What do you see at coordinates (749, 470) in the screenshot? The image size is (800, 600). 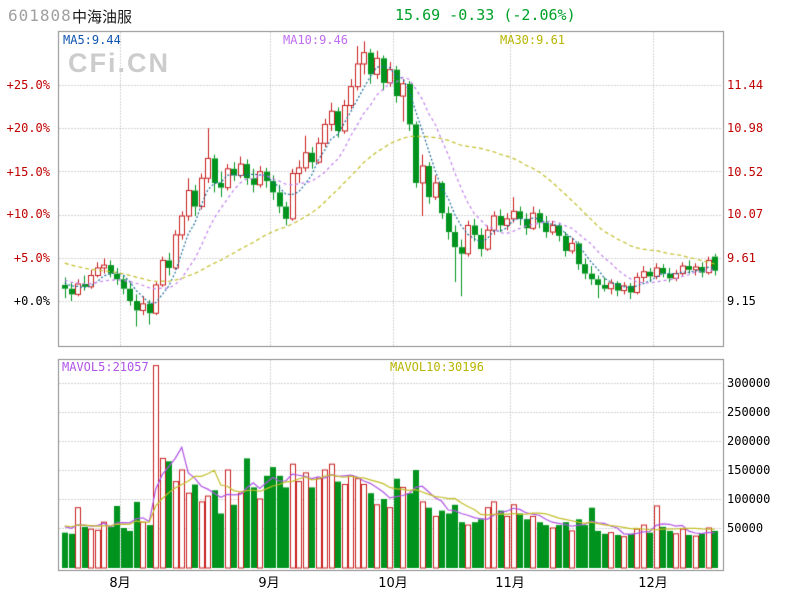 I see `volume-axis-tick: 150000` at bounding box center [749, 470].